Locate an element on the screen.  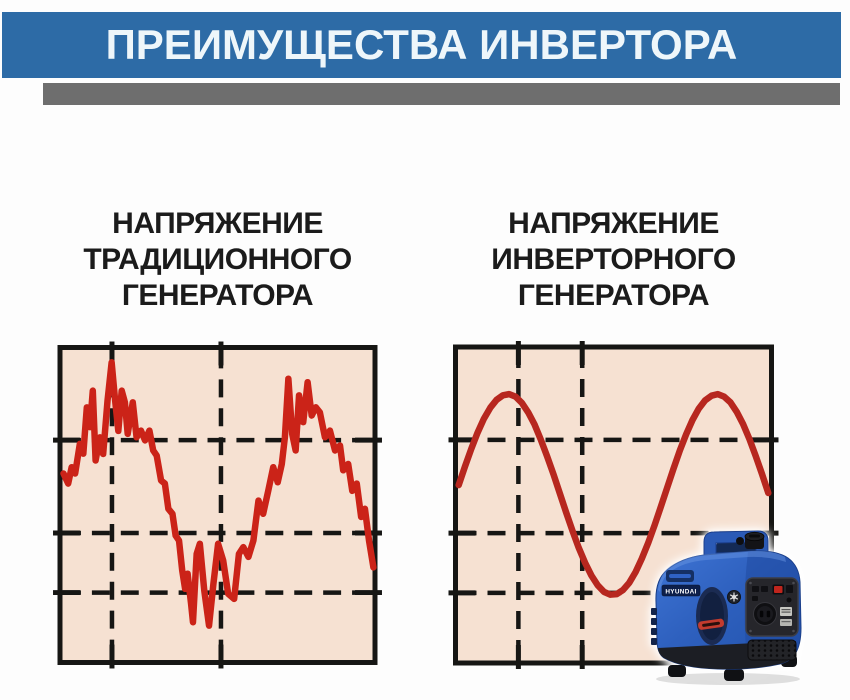
generator-image: HYUNDAI is located at coordinates (726, 608).